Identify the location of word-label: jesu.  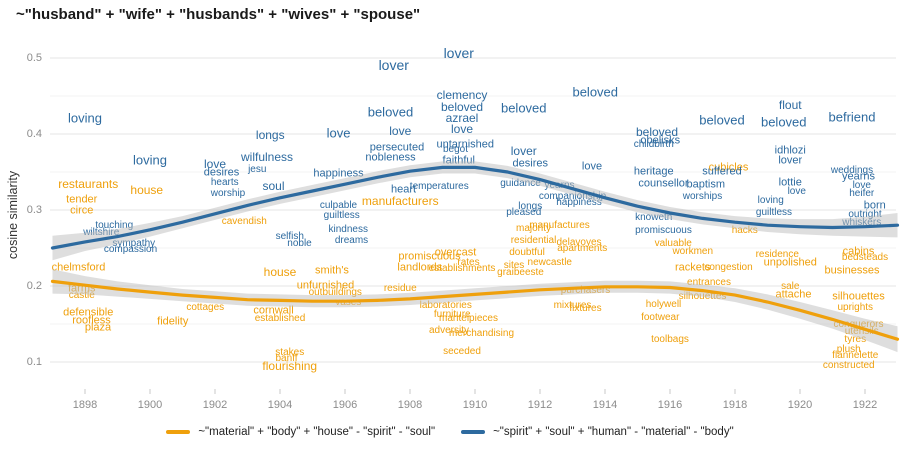
(257, 169).